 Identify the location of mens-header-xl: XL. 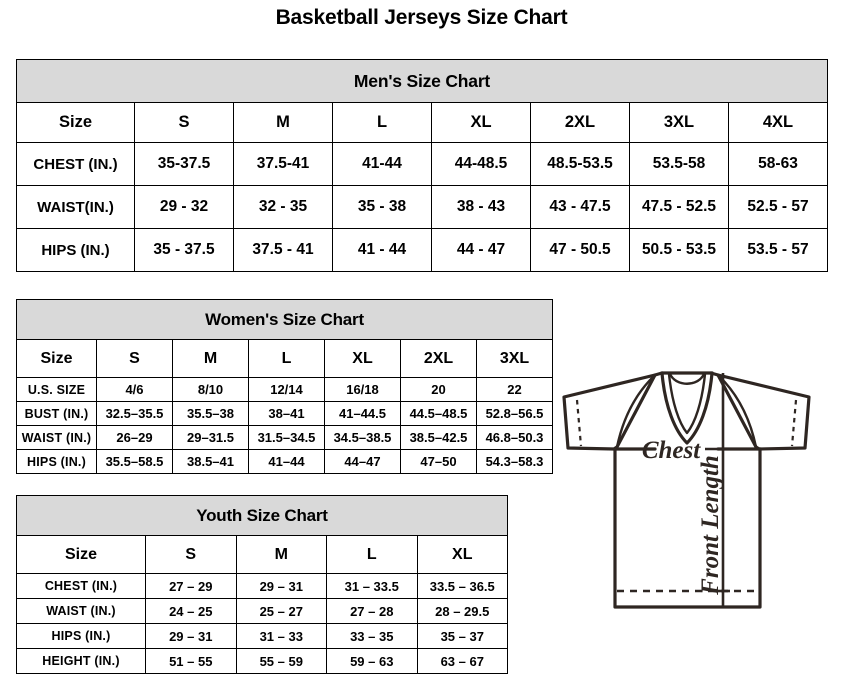
(481, 122).